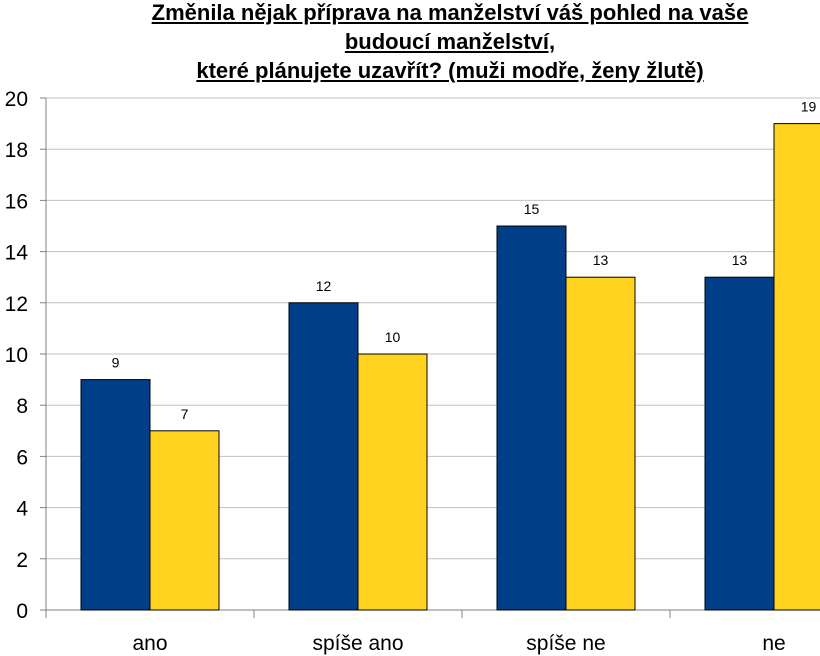 This screenshot has height=656, width=820. I want to click on data-label: 19, so click(809, 107).